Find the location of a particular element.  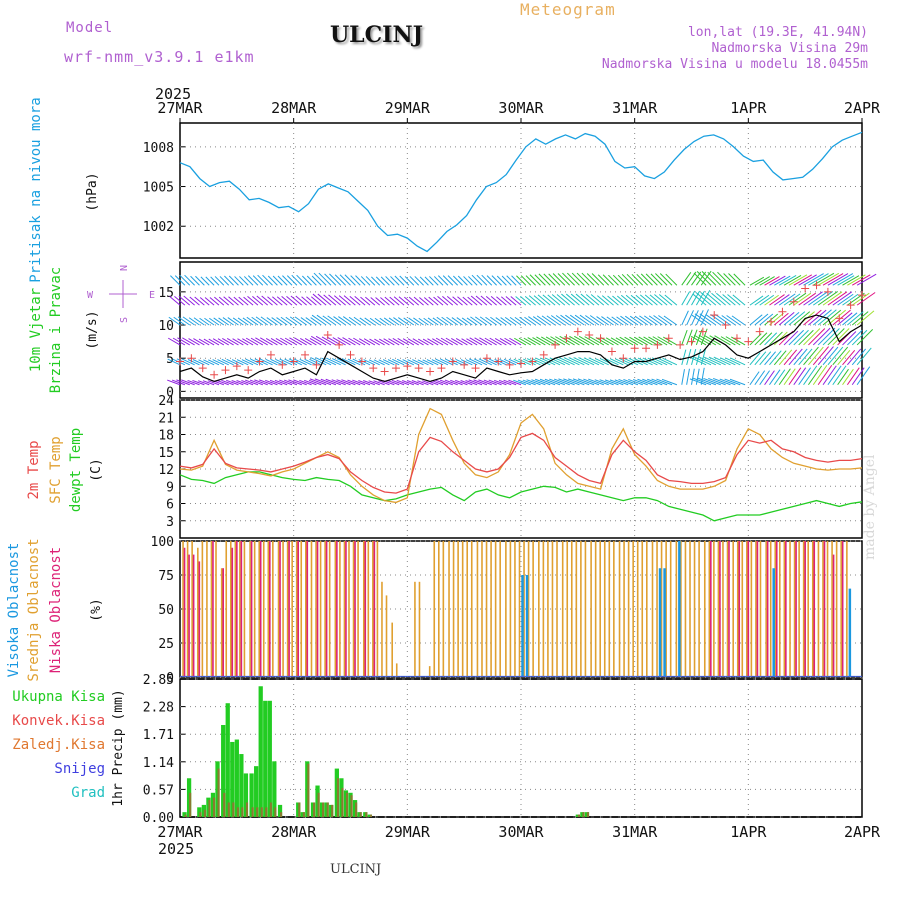

x-tick-label-top: 30MAR is located at coordinates (521, 108).